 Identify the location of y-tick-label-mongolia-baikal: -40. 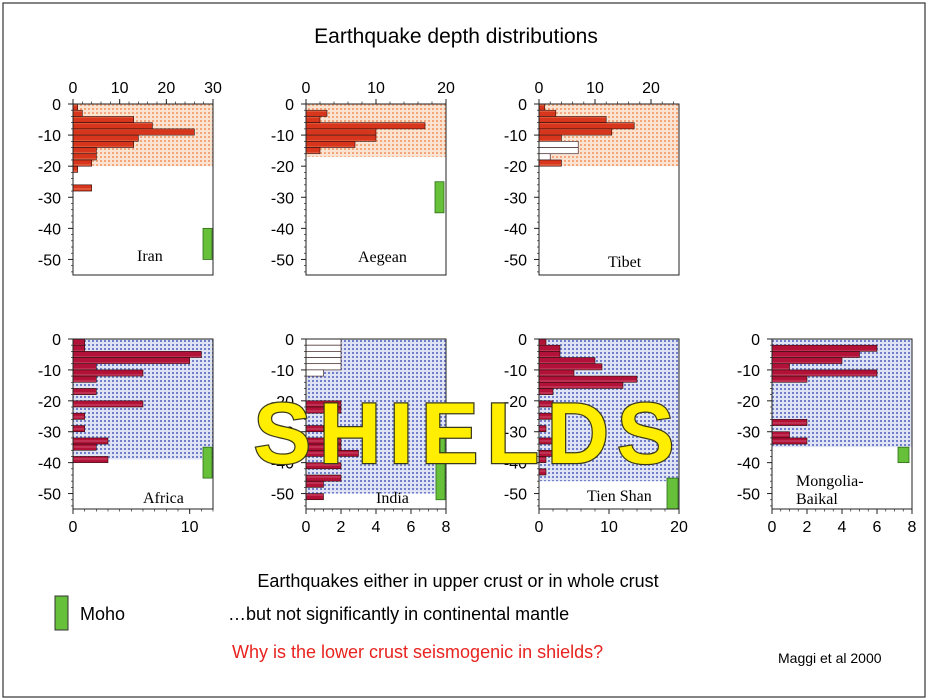
(748, 464).